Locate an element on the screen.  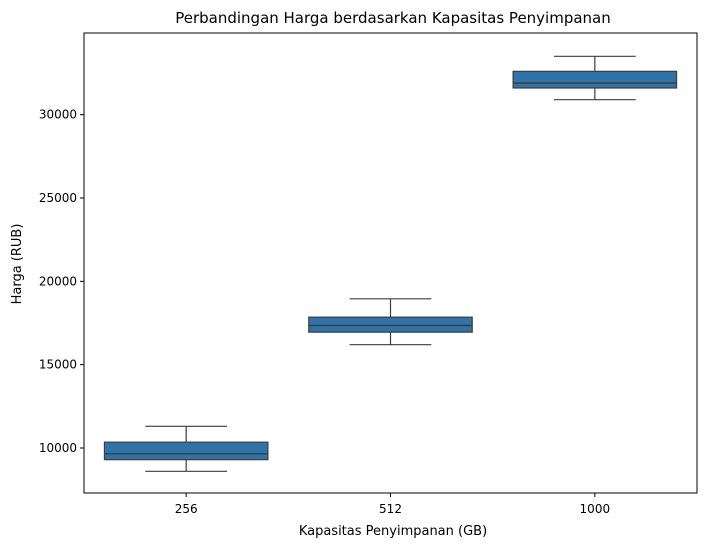
y-tick-label: 15000 is located at coordinates (58, 365).